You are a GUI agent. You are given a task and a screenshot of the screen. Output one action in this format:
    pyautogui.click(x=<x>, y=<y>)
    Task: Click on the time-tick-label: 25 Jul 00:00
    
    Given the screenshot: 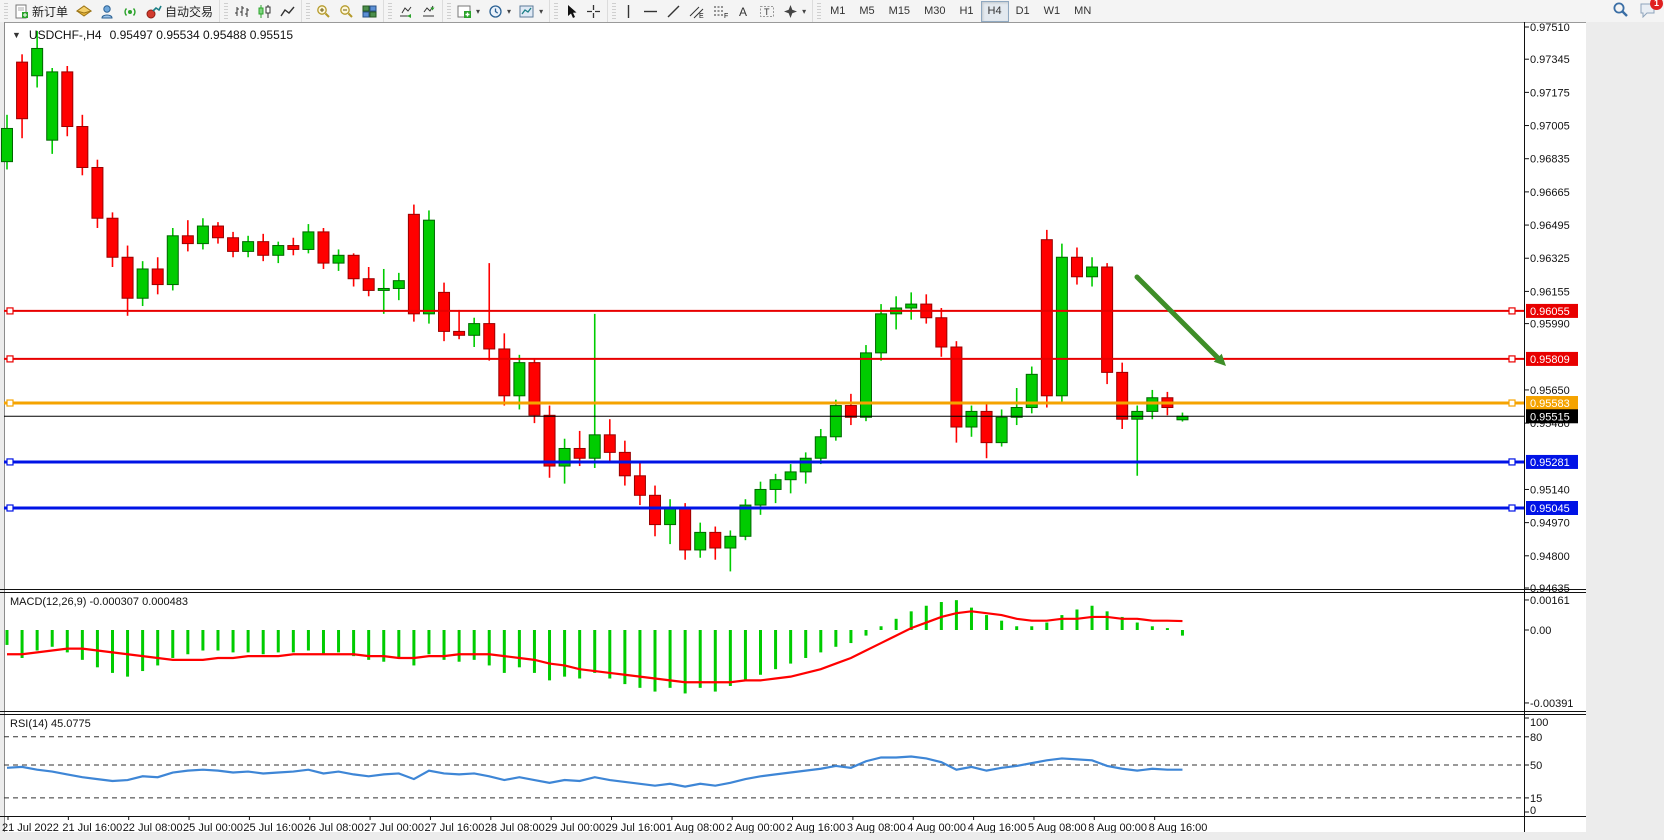 What is the action you would take?
    pyautogui.click(x=213, y=828)
    